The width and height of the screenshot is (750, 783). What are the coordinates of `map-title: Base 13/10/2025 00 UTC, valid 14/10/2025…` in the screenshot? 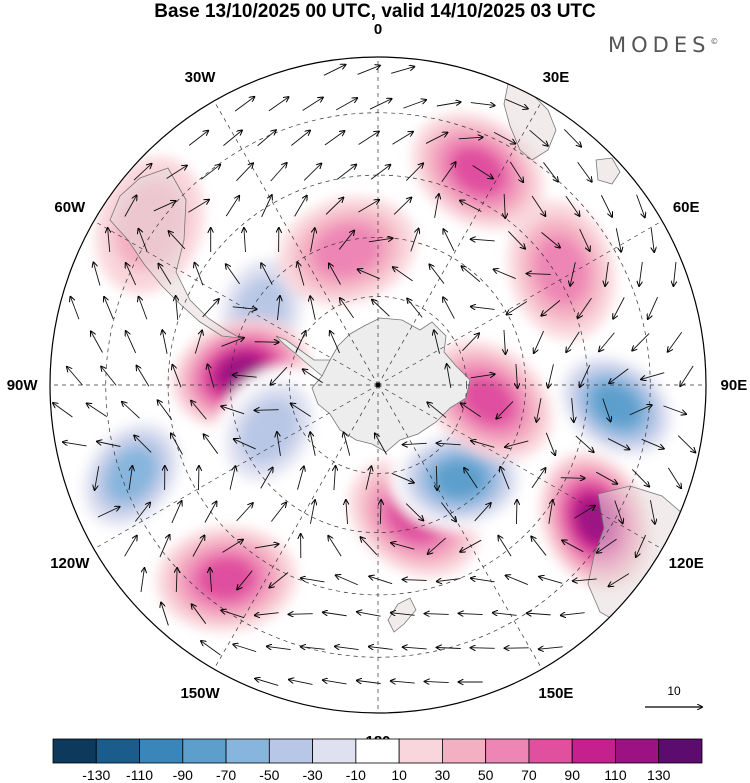 It's located at (375, 11).